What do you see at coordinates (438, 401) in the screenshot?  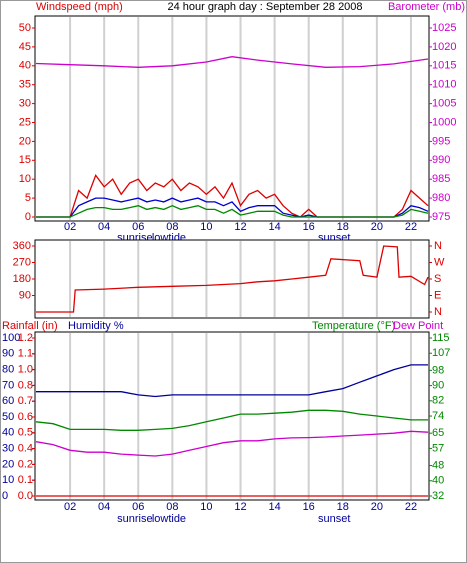 I see `y-tick-label: 82` at bounding box center [438, 401].